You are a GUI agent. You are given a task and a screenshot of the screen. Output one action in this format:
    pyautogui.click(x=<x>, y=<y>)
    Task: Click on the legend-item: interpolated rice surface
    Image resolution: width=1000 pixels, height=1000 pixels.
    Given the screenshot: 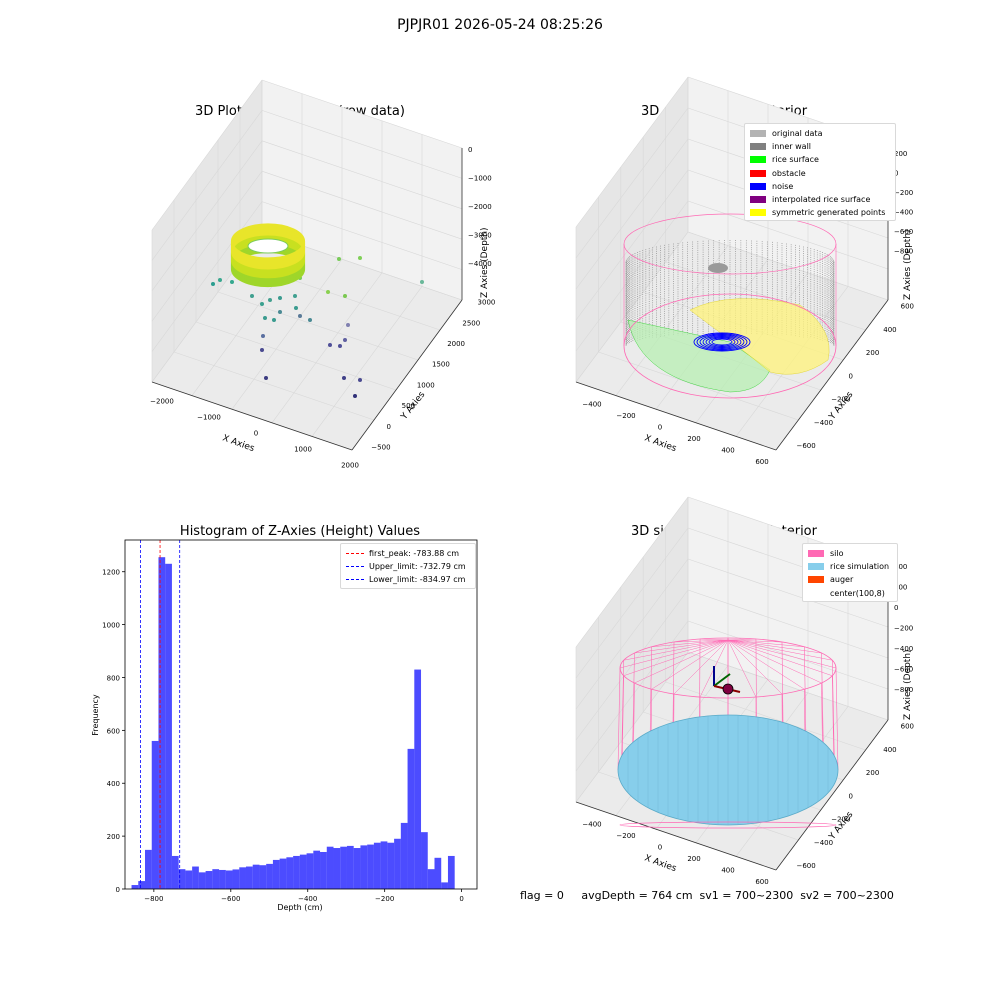 What is the action you would take?
    pyautogui.click(x=820, y=199)
    